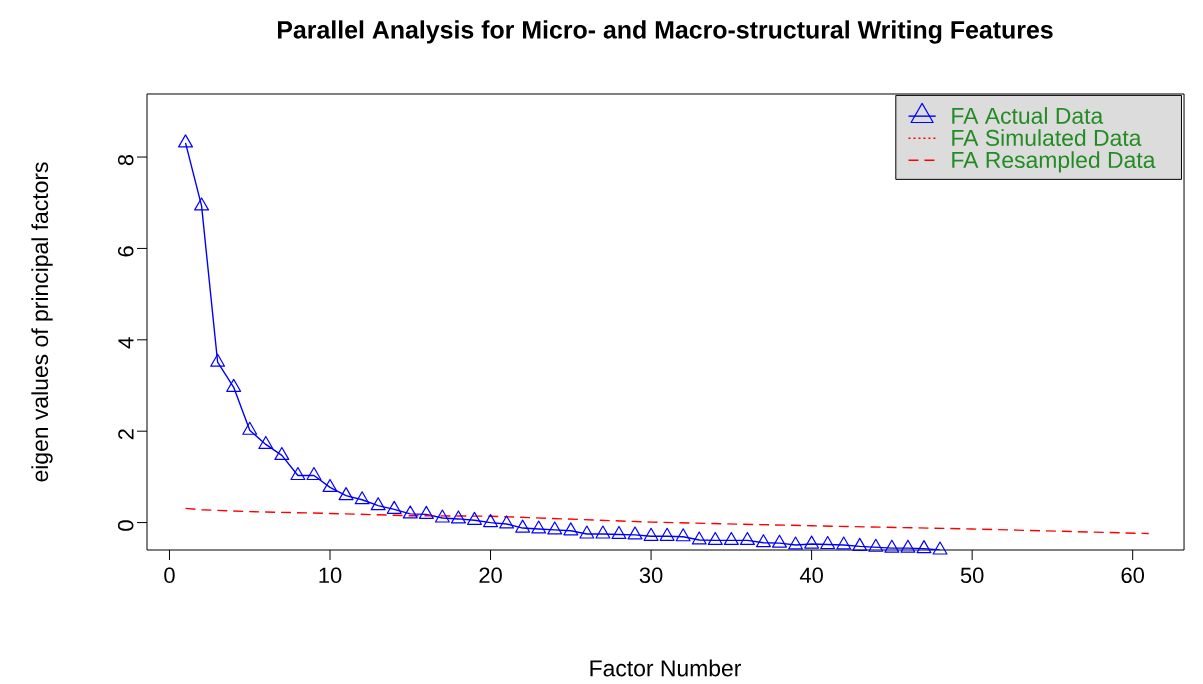 Image resolution: width=1203 pixels, height=684 pixels. Describe the element at coordinates (126, 434) in the screenshot. I see `y-tick-label: 2` at that location.